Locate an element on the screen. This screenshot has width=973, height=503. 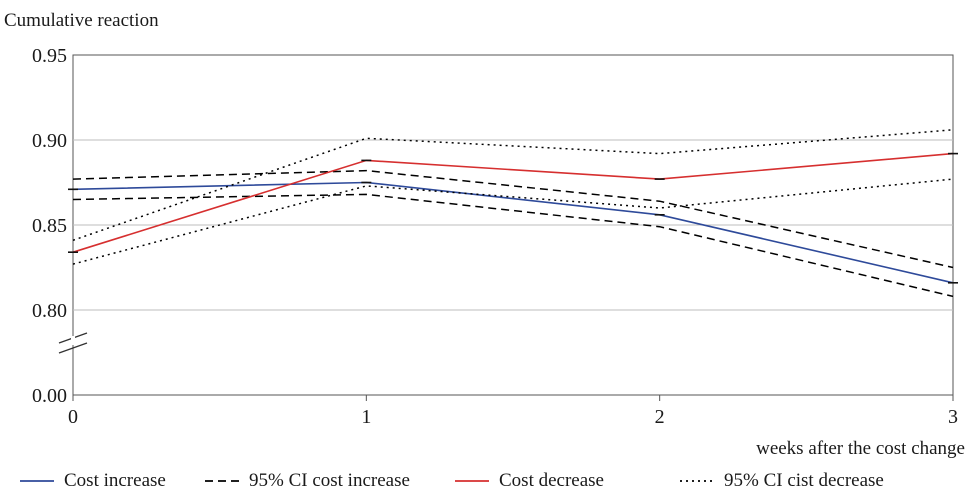
x-tick-label: 3 is located at coordinates (953, 417).